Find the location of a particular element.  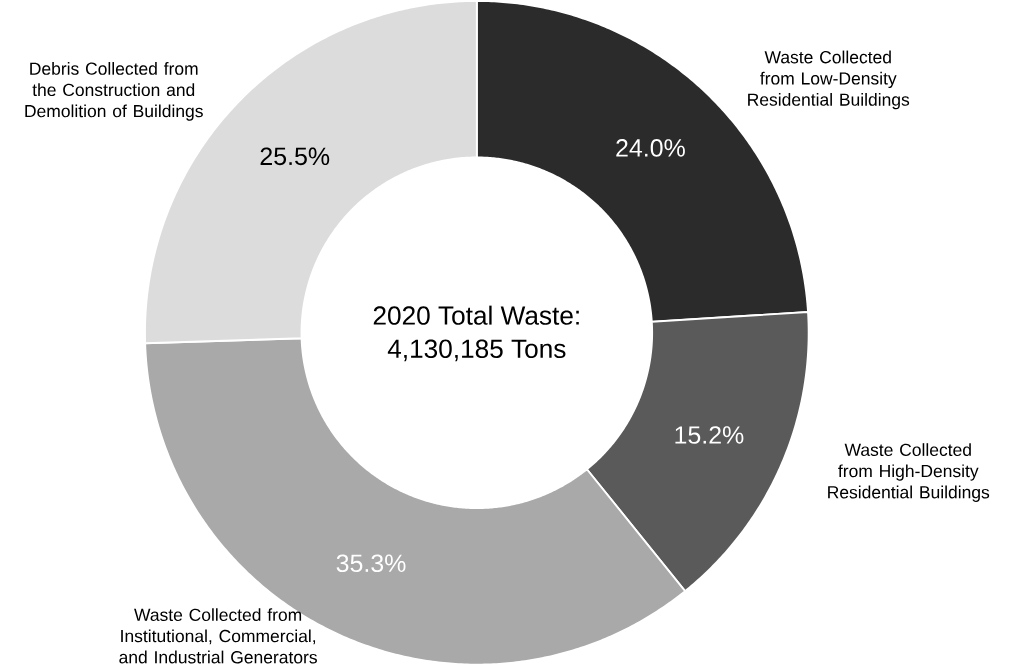

text: 4,130,185 Tons is located at coordinates (476, 350).